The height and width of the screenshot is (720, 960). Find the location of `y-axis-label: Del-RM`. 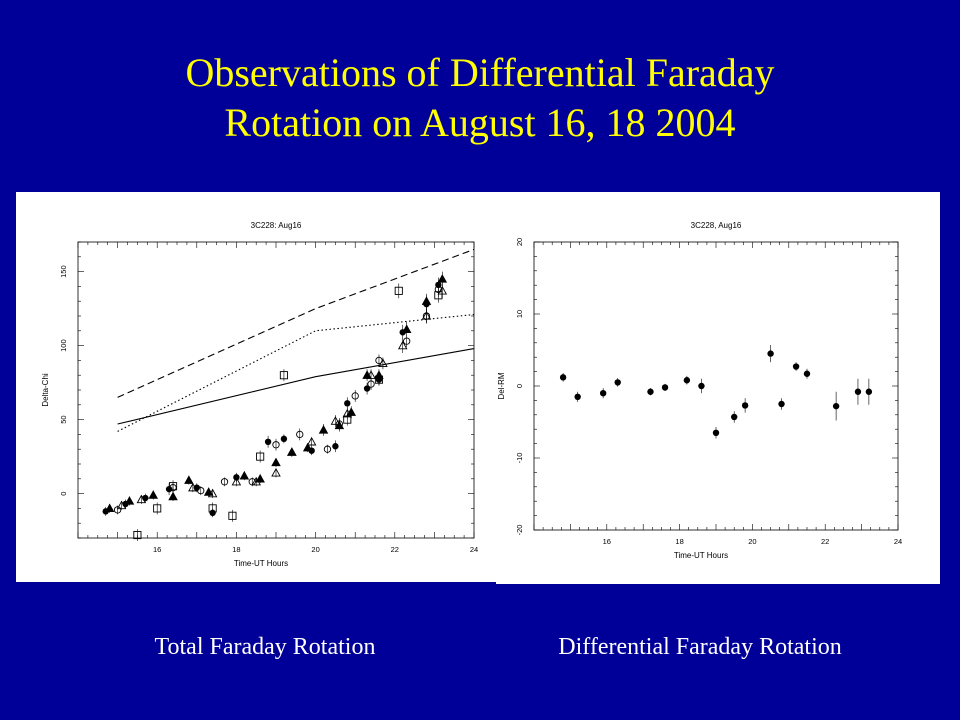

y-axis-label: Del-RM is located at coordinates (501, 385).